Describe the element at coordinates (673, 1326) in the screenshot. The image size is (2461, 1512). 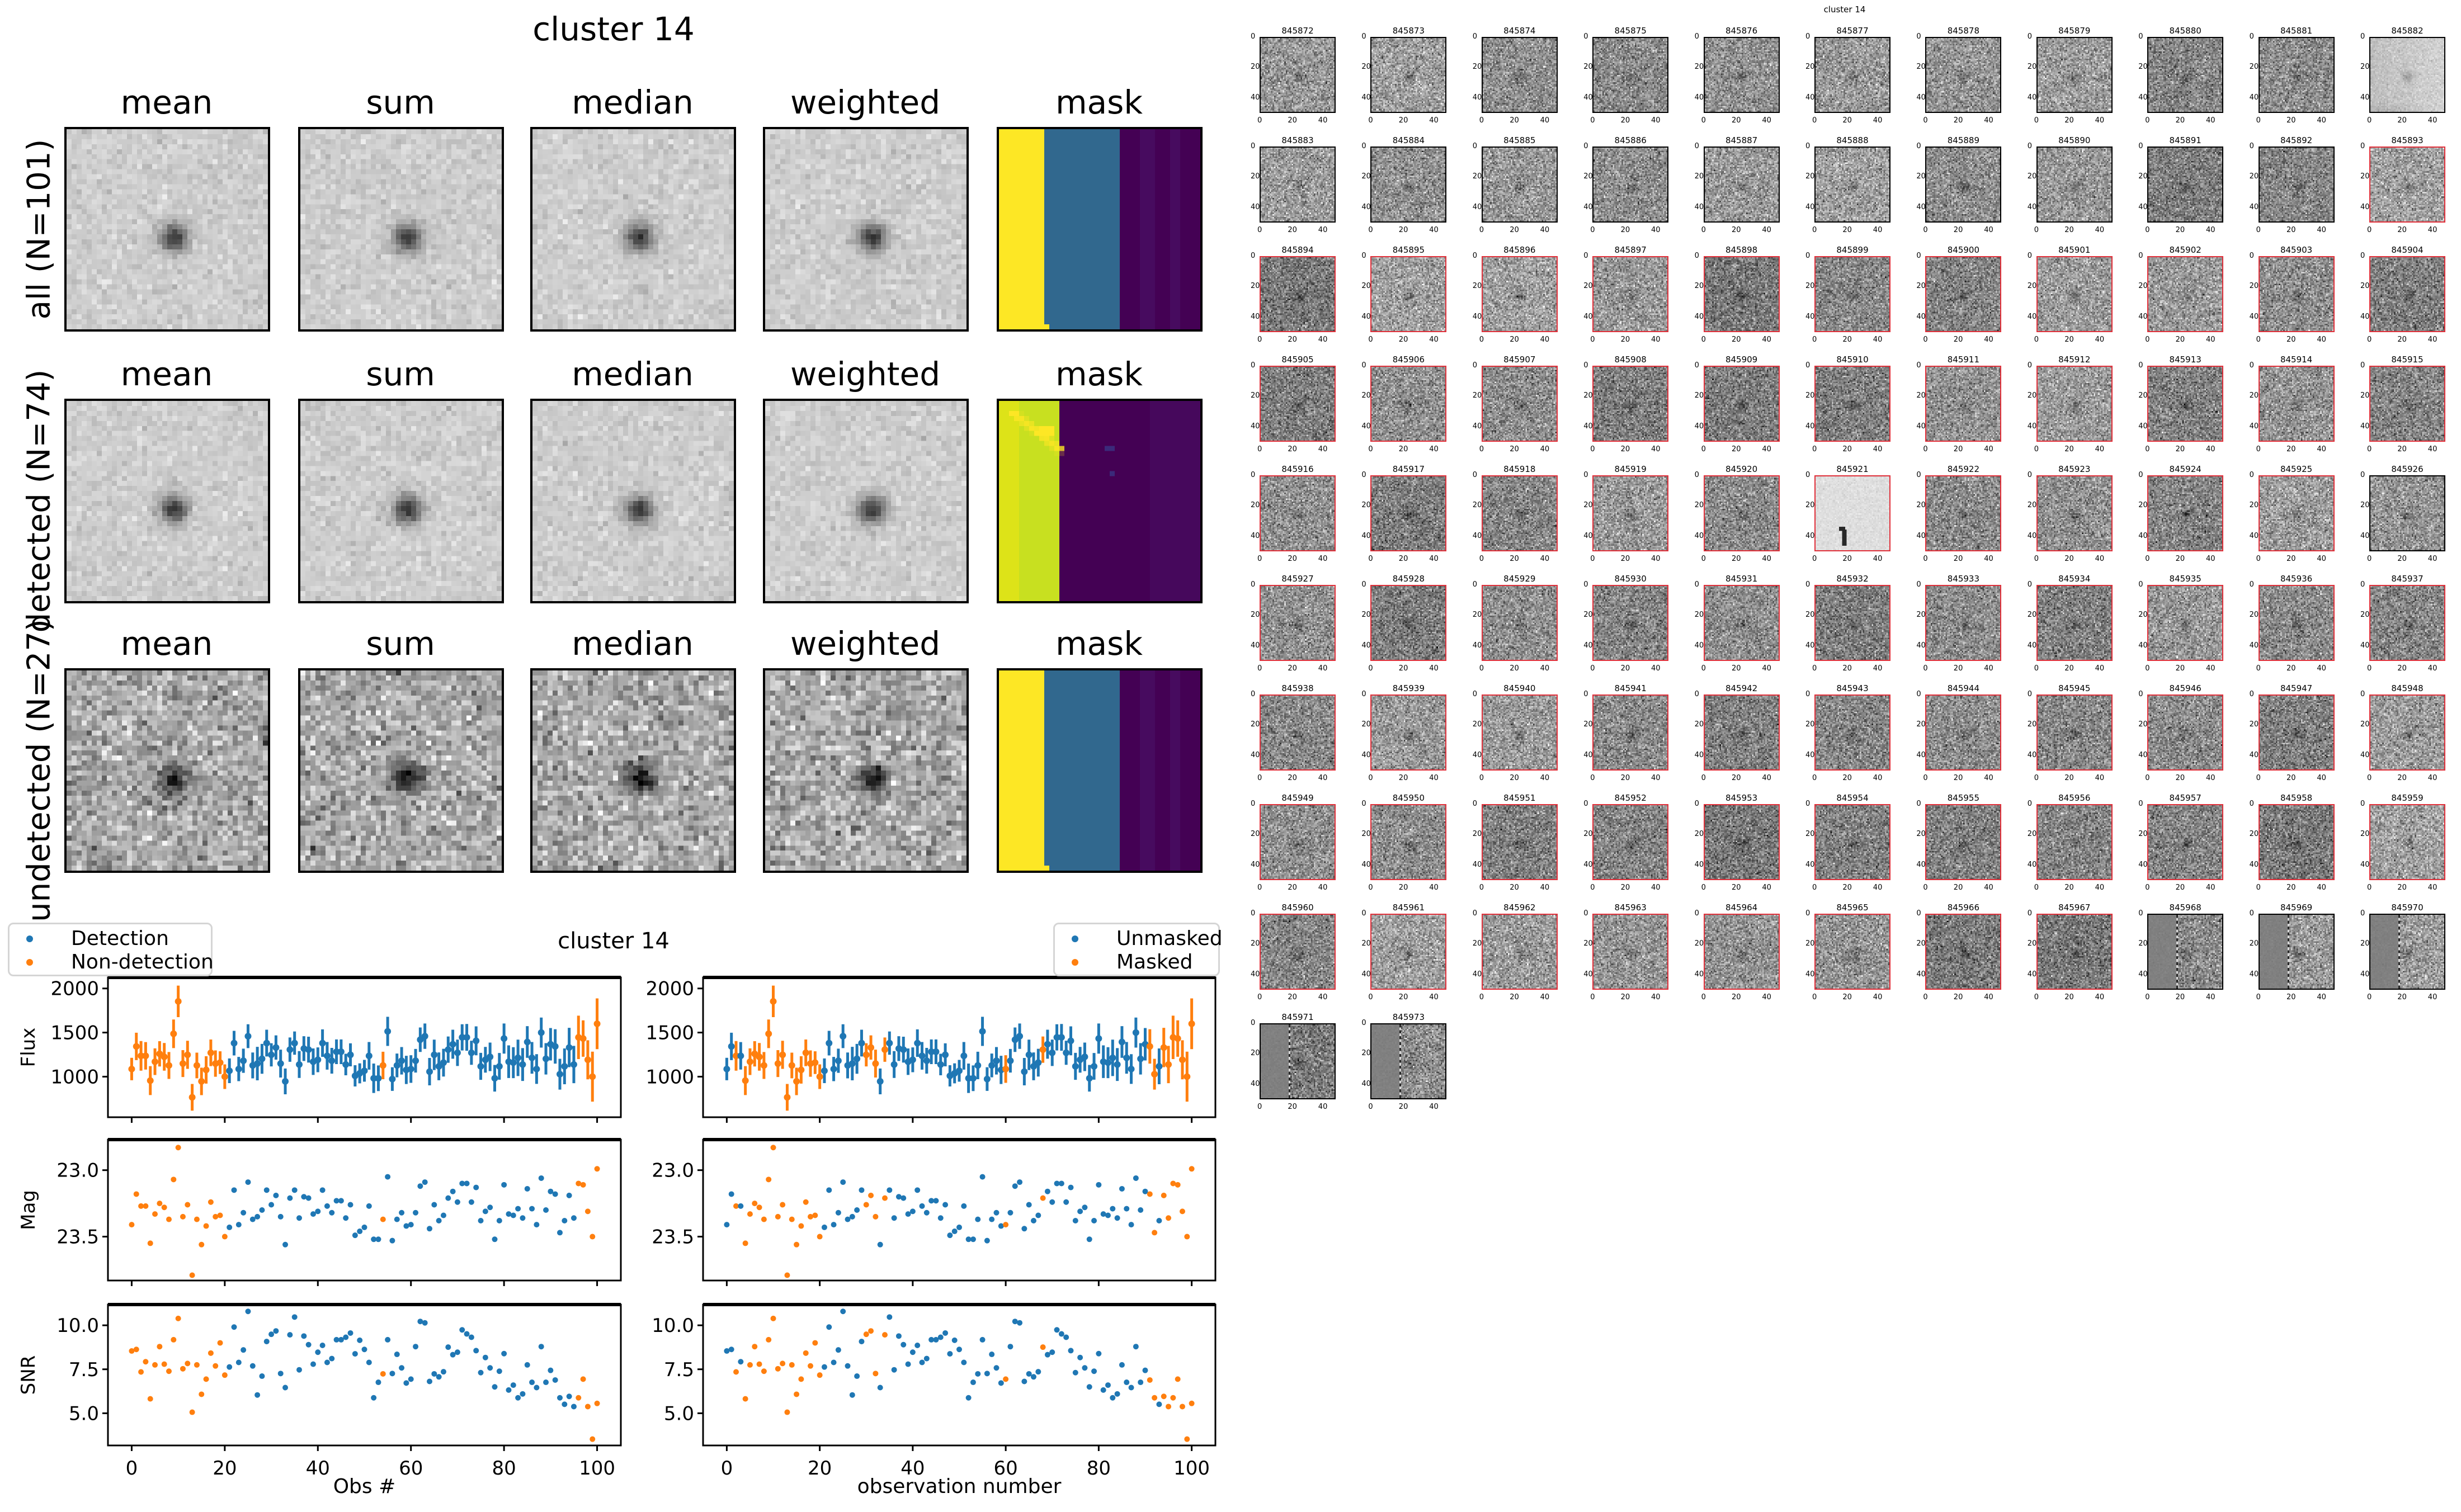
I see `y-tick-label: 10.0` at that location.